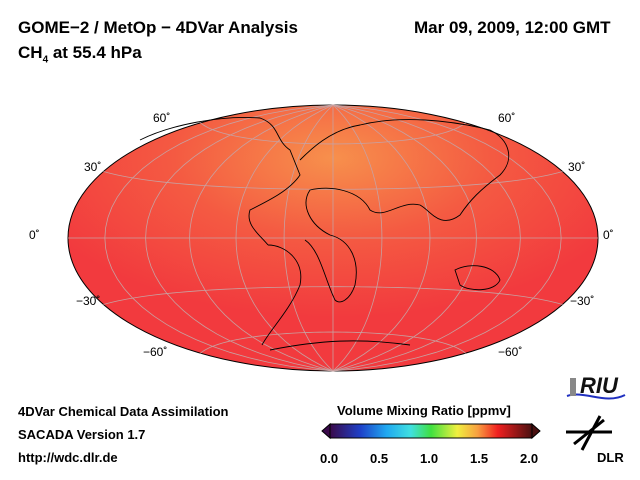 This screenshot has width=640, height=480. Describe the element at coordinates (326, 431) in the screenshot. I see `colorbar-under-arrow` at that location.